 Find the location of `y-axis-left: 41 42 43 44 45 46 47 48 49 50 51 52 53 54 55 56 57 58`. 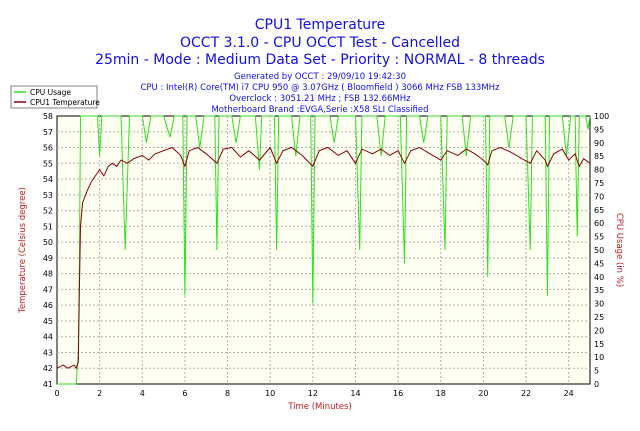

y-axis-left: 41 42 43 44 45 46 47 48 49 50 51 52 53 54 55 56 57 58 is located at coordinates (48, 250).